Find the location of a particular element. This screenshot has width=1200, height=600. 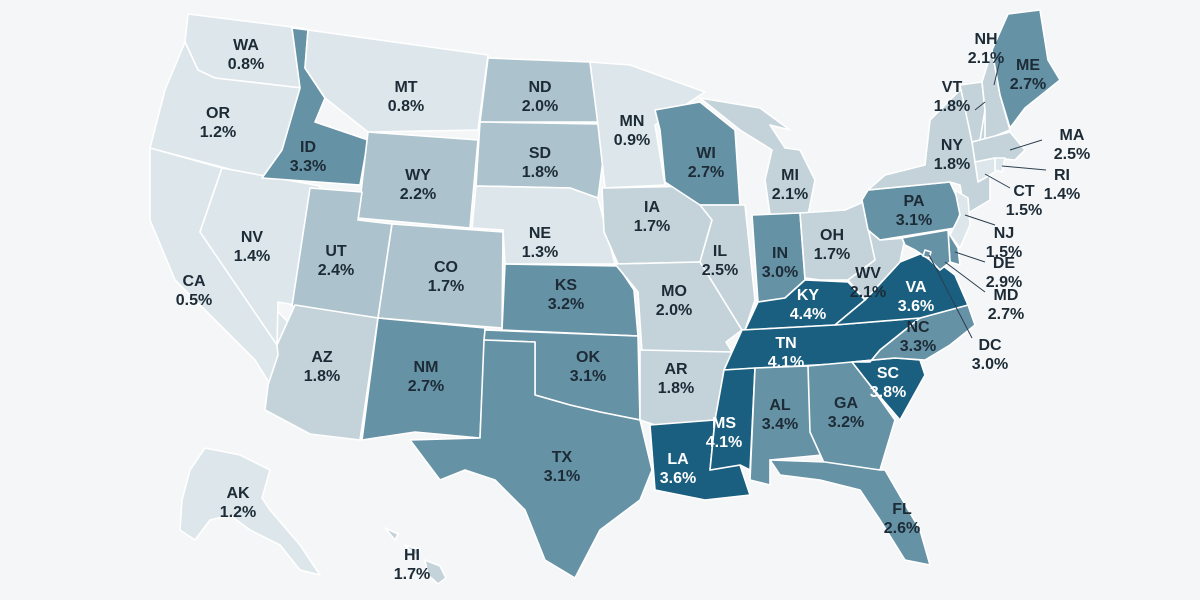

state-code-TX: TX is located at coordinates (562, 457).